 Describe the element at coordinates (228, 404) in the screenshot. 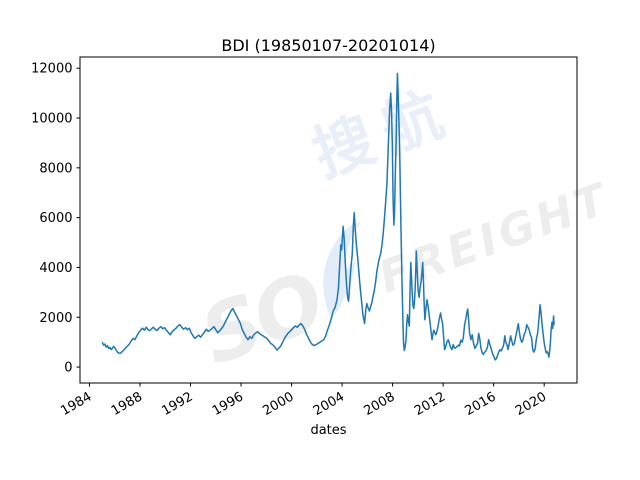

I see `x-tick-label: 1996` at that location.